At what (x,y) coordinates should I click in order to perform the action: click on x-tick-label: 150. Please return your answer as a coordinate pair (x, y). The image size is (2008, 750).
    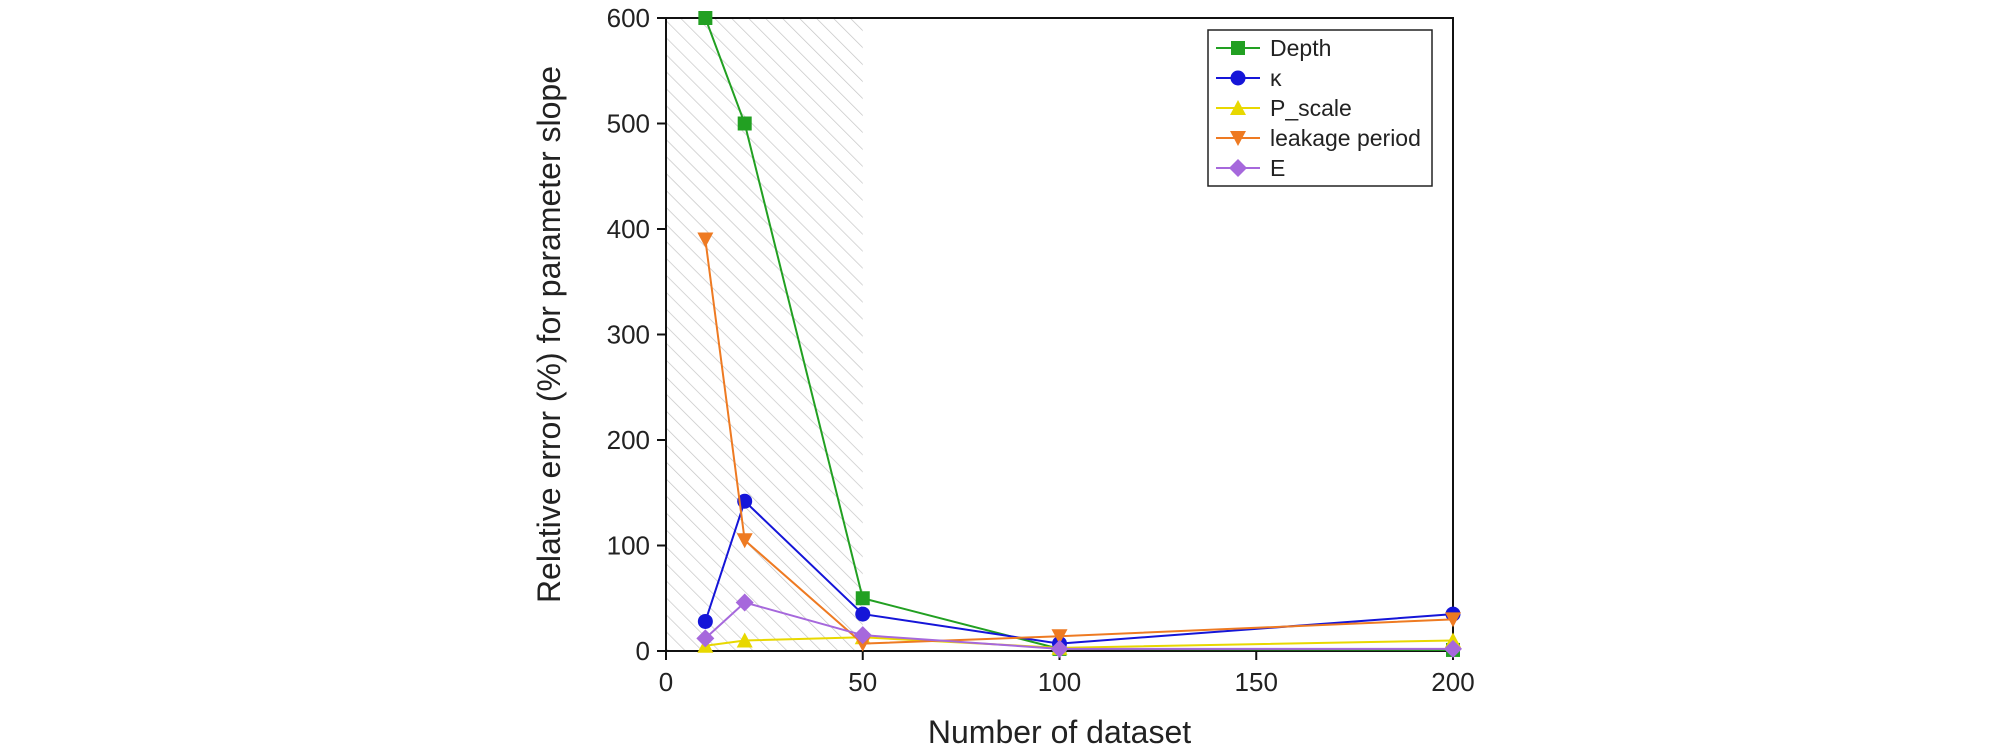
    Looking at the image, I should click on (1256, 682).